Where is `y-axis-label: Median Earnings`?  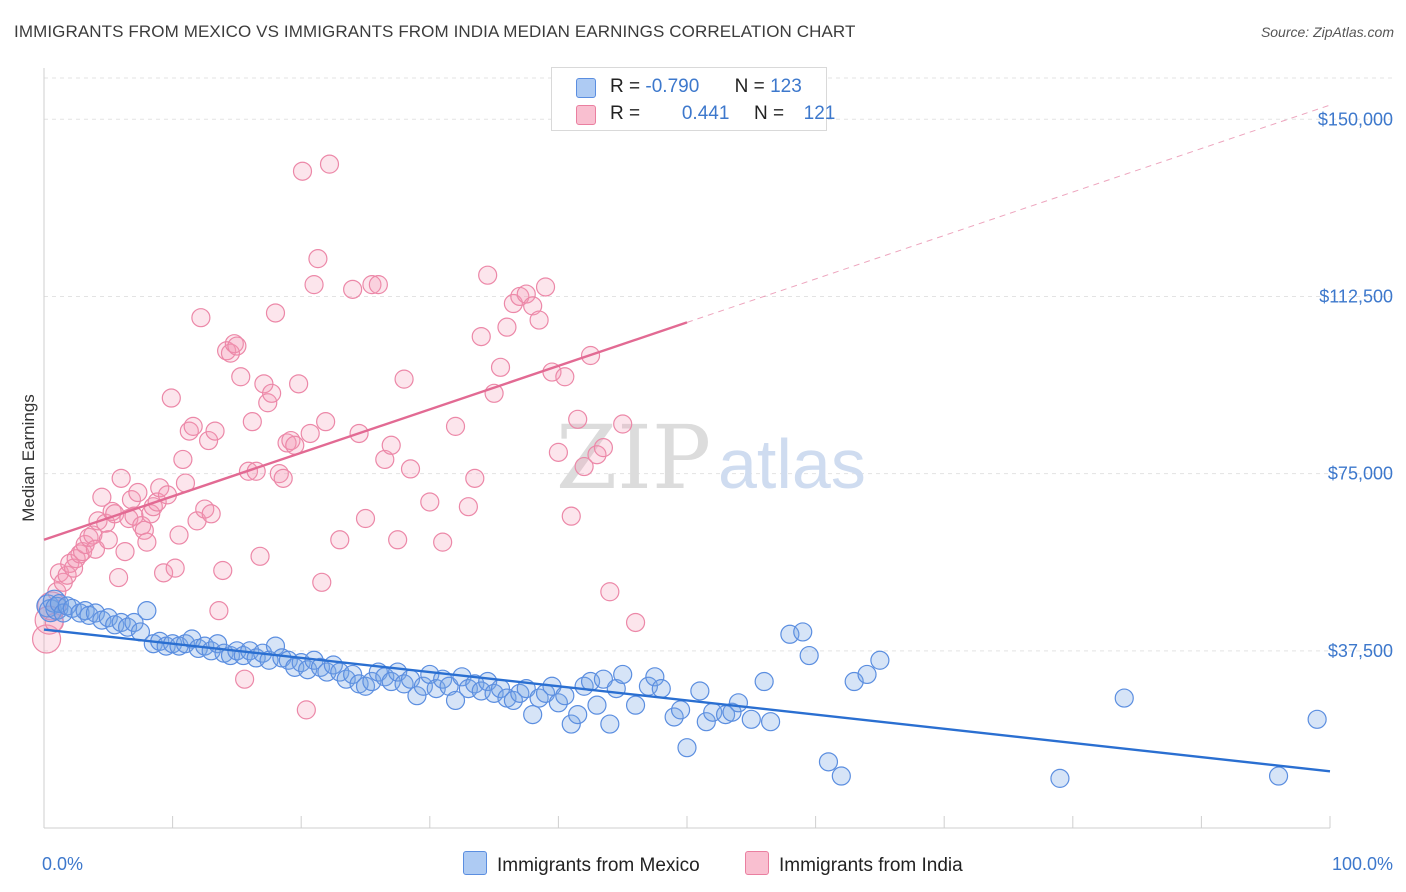 y-axis-label: Median Earnings is located at coordinates (28, 458).